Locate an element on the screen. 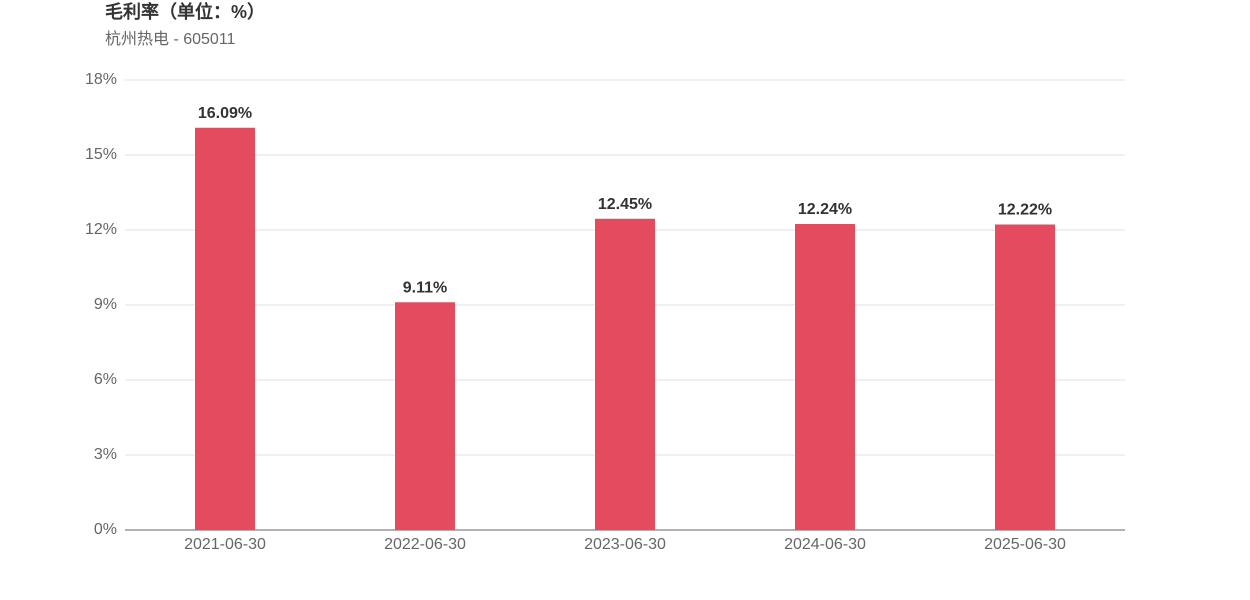 This screenshot has width=1250, height=600. y-tick-label: 18% is located at coordinates (101, 79).